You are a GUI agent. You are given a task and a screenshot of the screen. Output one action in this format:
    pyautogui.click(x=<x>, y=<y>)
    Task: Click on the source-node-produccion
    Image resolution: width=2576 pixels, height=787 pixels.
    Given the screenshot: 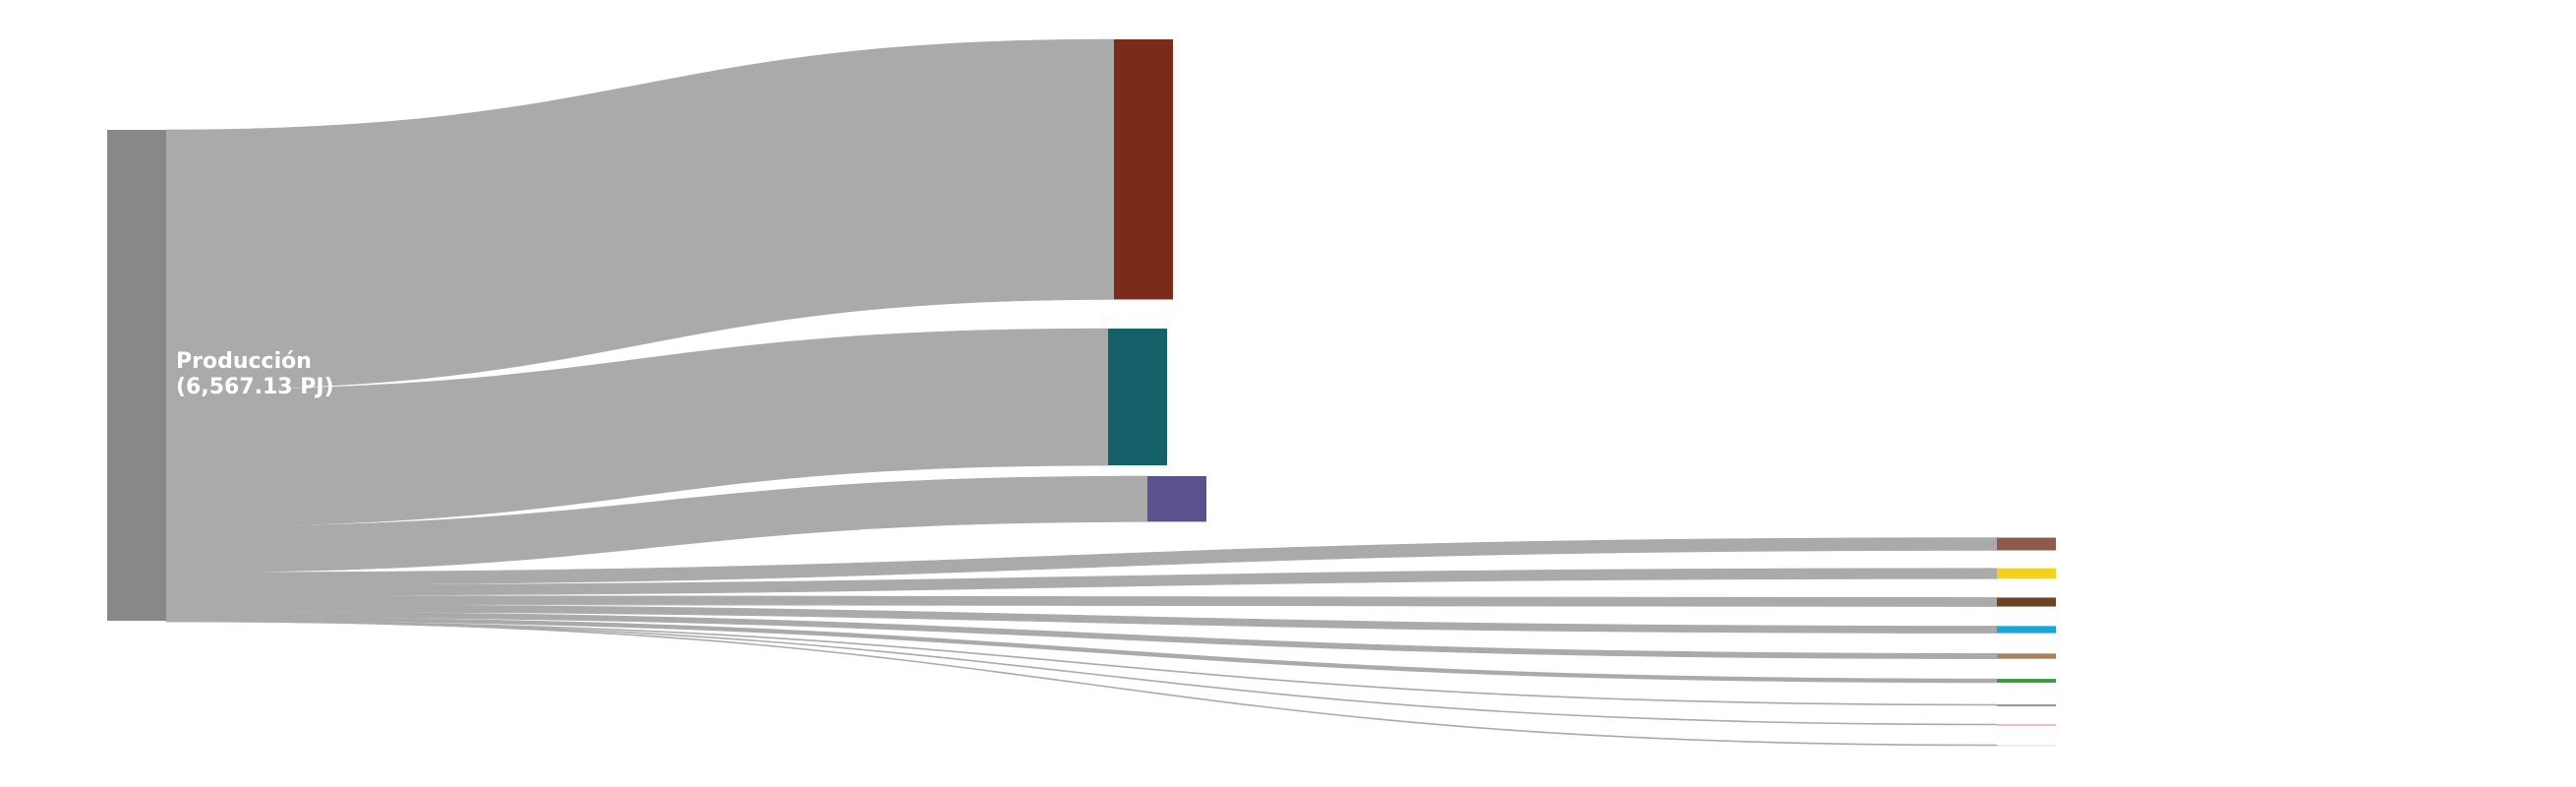 What is the action you would take?
    pyautogui.click(x=136, y=375)
    